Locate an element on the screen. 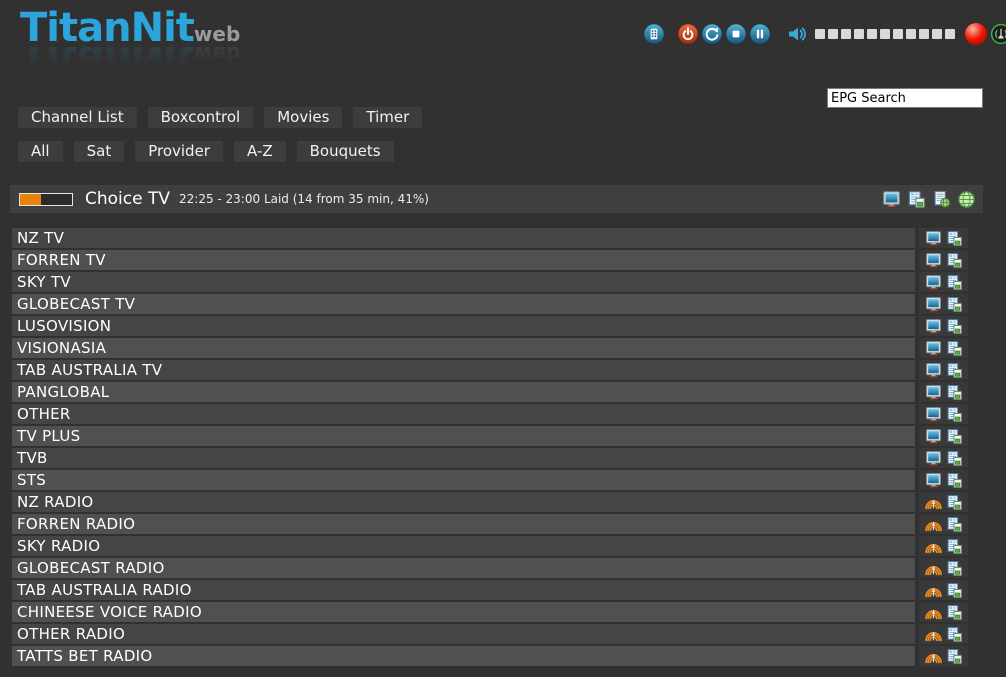 This screenshot has width=1006, height=677. channel-name: FORREN TV is located at coordinates (463, 260).